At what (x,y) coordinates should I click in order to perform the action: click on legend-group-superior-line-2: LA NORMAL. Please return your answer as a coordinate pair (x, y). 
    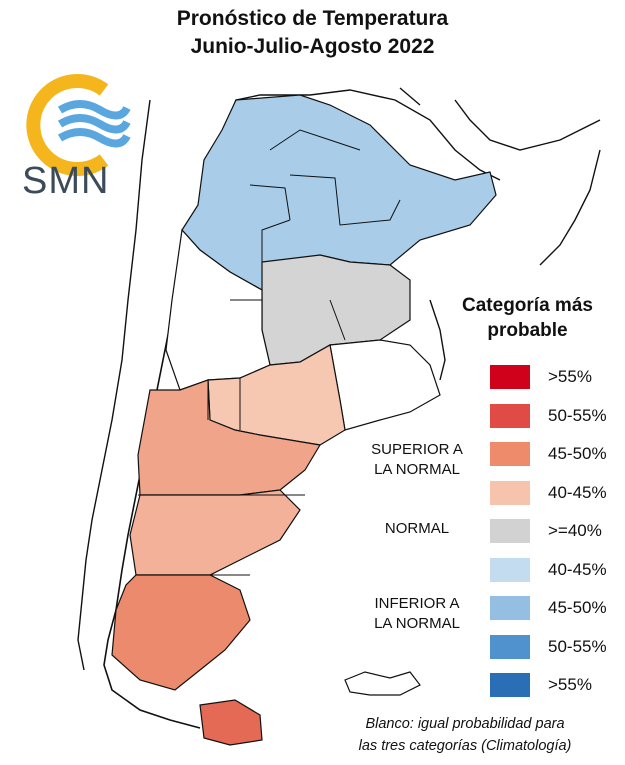
    Looking at the image, I should click on (417, 469).